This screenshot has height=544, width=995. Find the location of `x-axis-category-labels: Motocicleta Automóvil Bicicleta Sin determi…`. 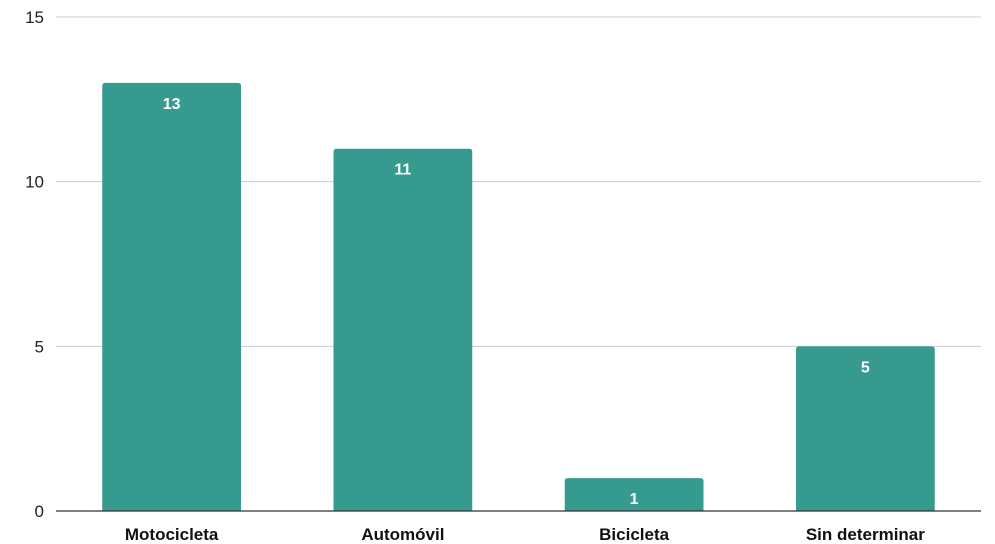

x-axis-category-labels: Motocicleta Automóvil Bicicleta Sin determi… is located at coordinates (525, 534).